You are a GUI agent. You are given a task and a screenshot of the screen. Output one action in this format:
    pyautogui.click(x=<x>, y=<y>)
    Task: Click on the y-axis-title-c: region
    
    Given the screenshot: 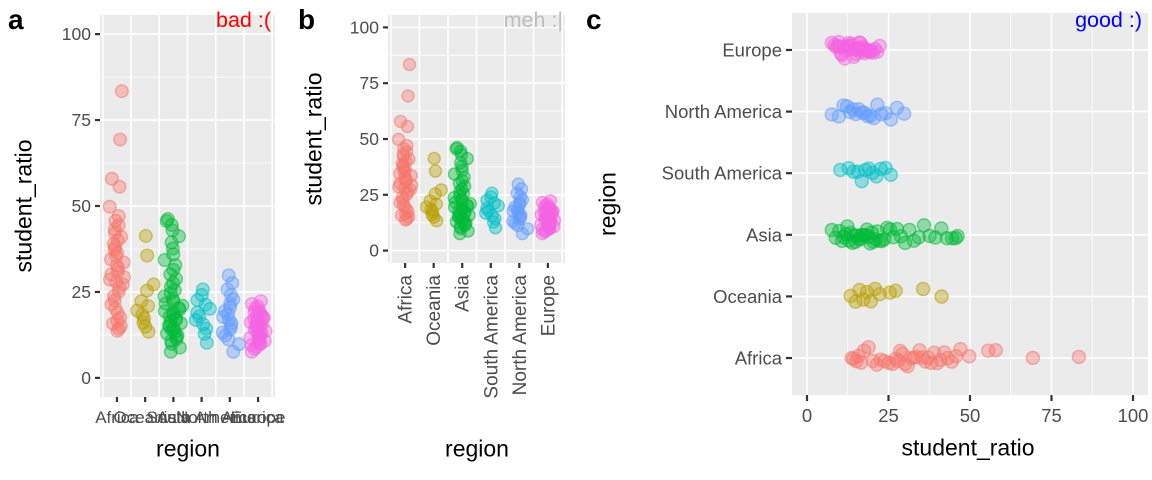 What is the action you would take?
    pyautogui.click(x=607, y=204)
    